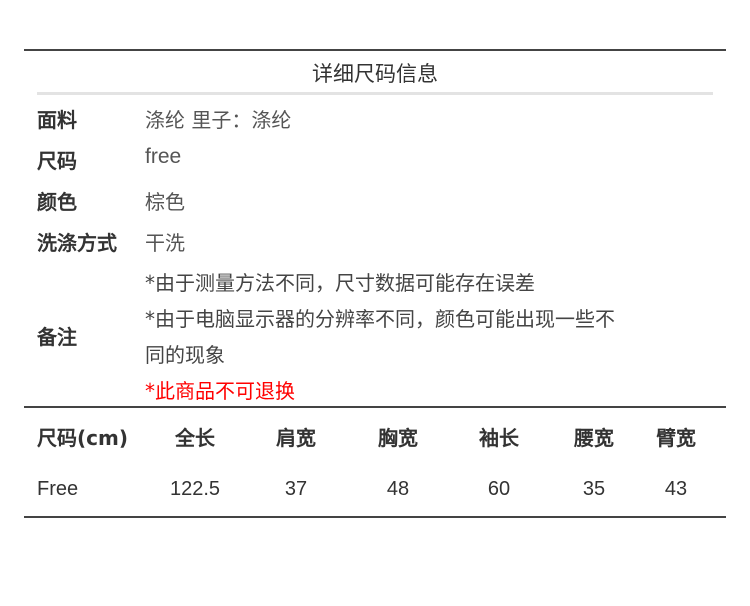  What do you see at coordinates (296, 438) in the screenshot?
I see `header-shoulder: 肩宽` at bounding box center [296, 438].